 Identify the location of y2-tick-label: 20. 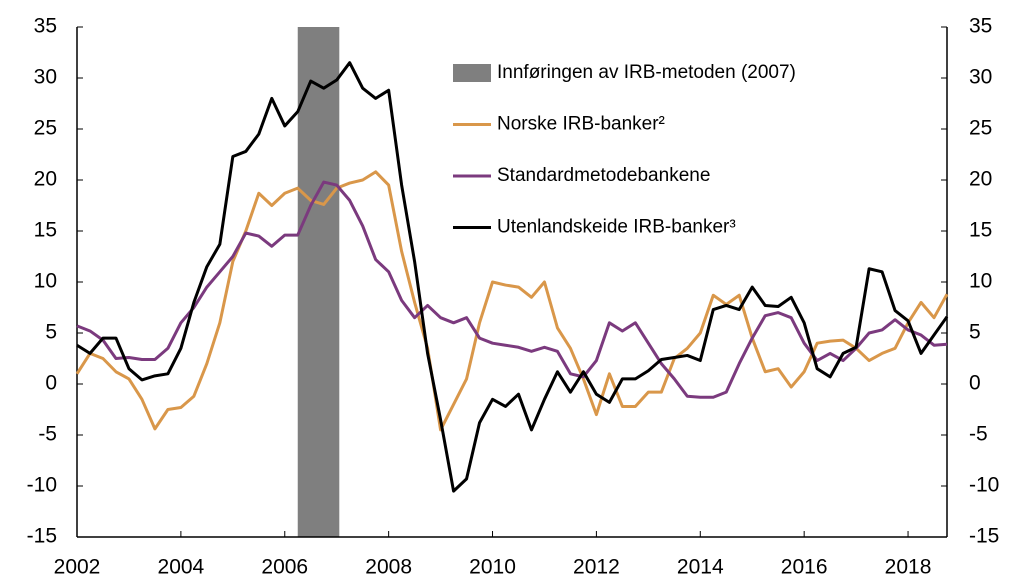
(980, 179).